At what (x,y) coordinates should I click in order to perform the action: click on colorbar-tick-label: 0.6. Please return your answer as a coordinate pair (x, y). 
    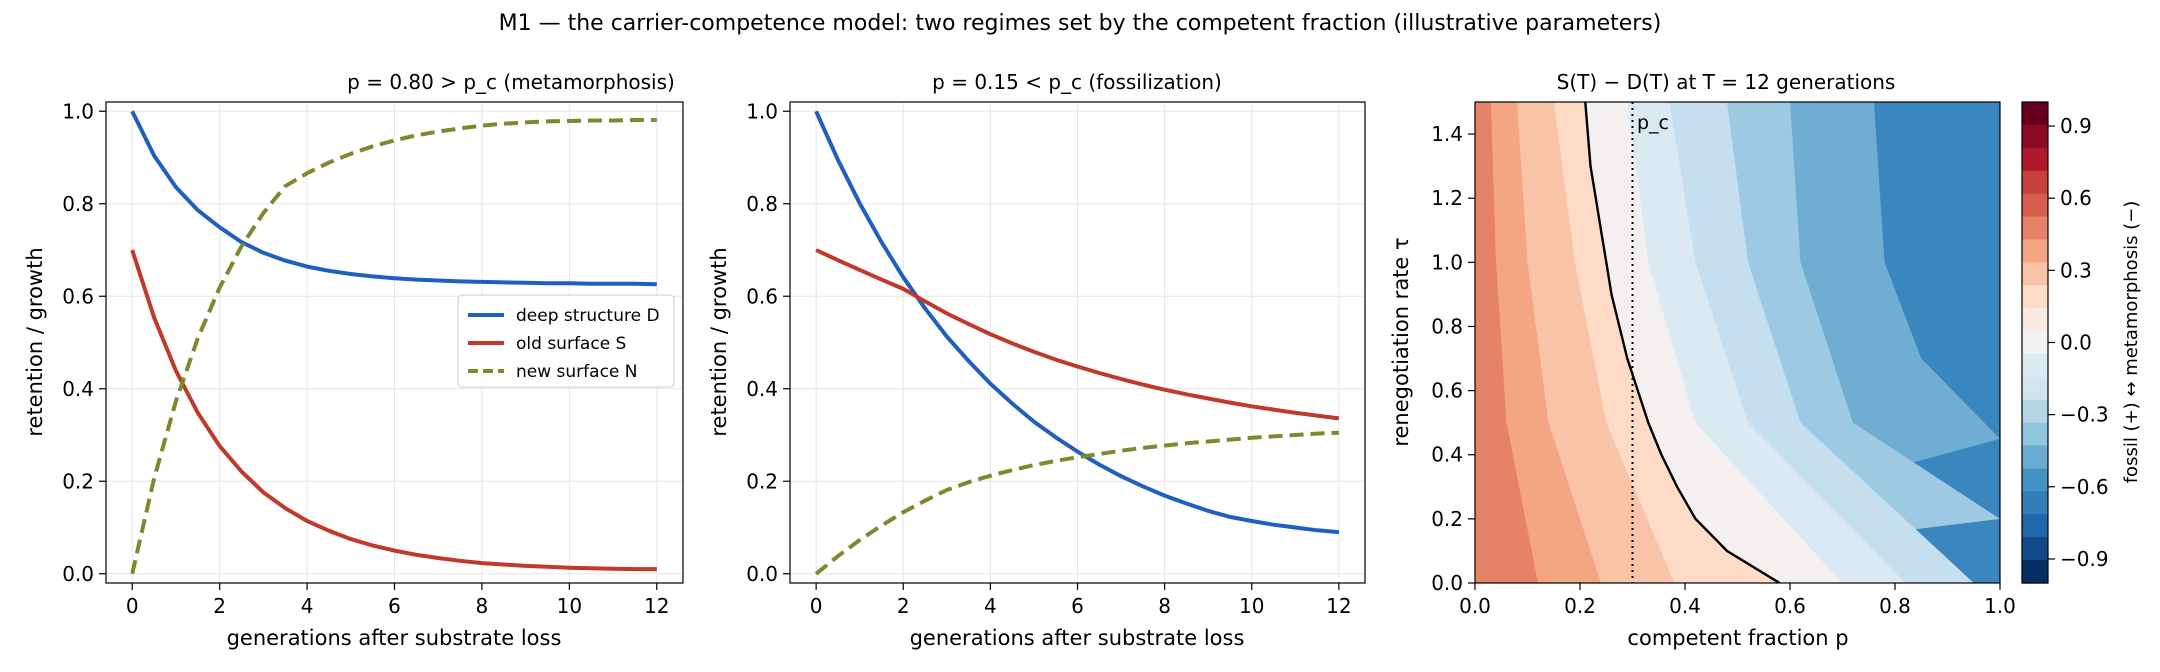
    Looking at the image, I should click on (2076, 198).